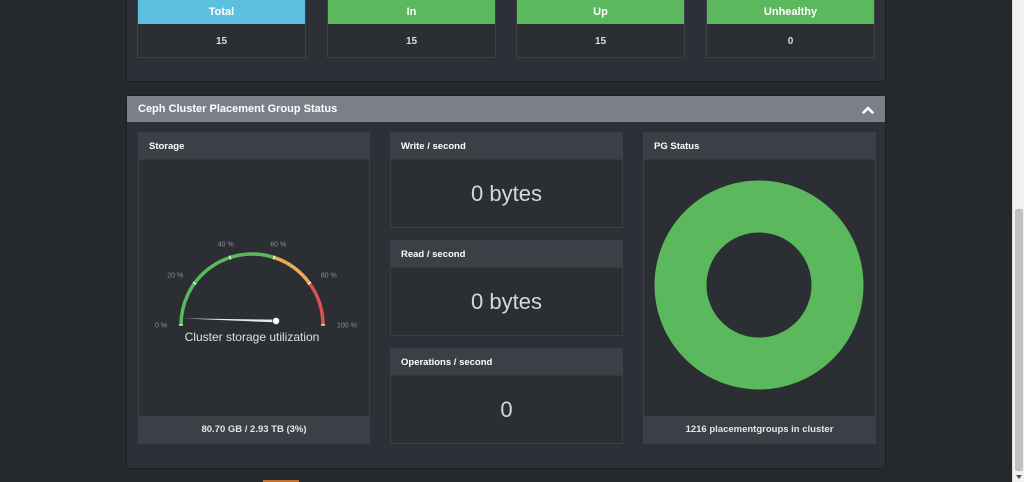 The height and width of the screenshot is (482, 1024). Describe the element at coordinates (759, 146) in the screenshot. I see `pg-status-card-title: PG Status` at that location.